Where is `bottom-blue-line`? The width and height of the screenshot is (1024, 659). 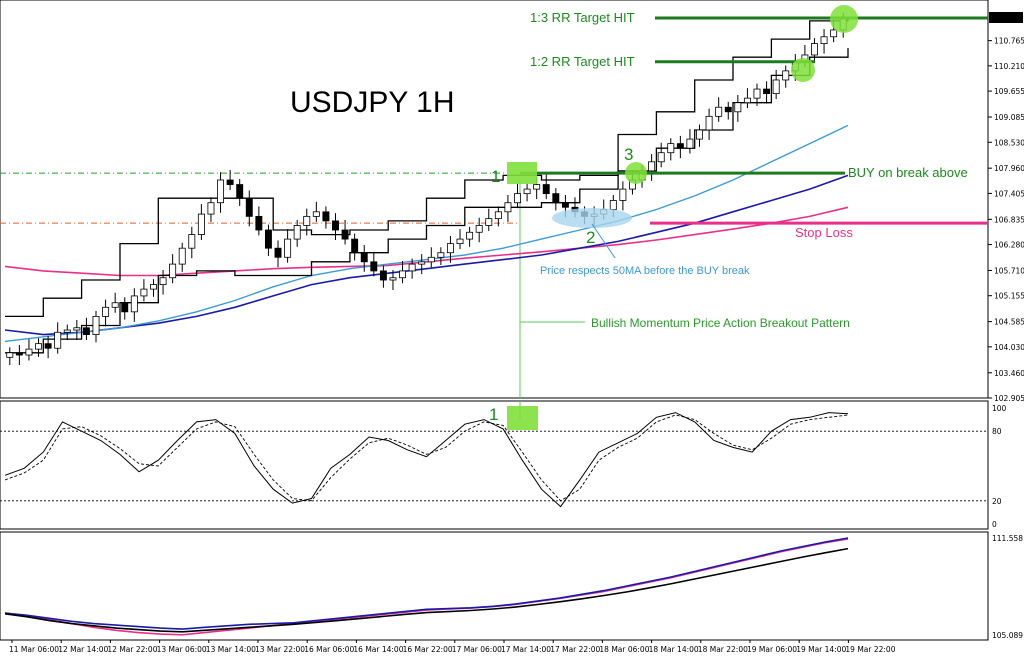
bottom-blue-line is located at coordinates (426, 583).